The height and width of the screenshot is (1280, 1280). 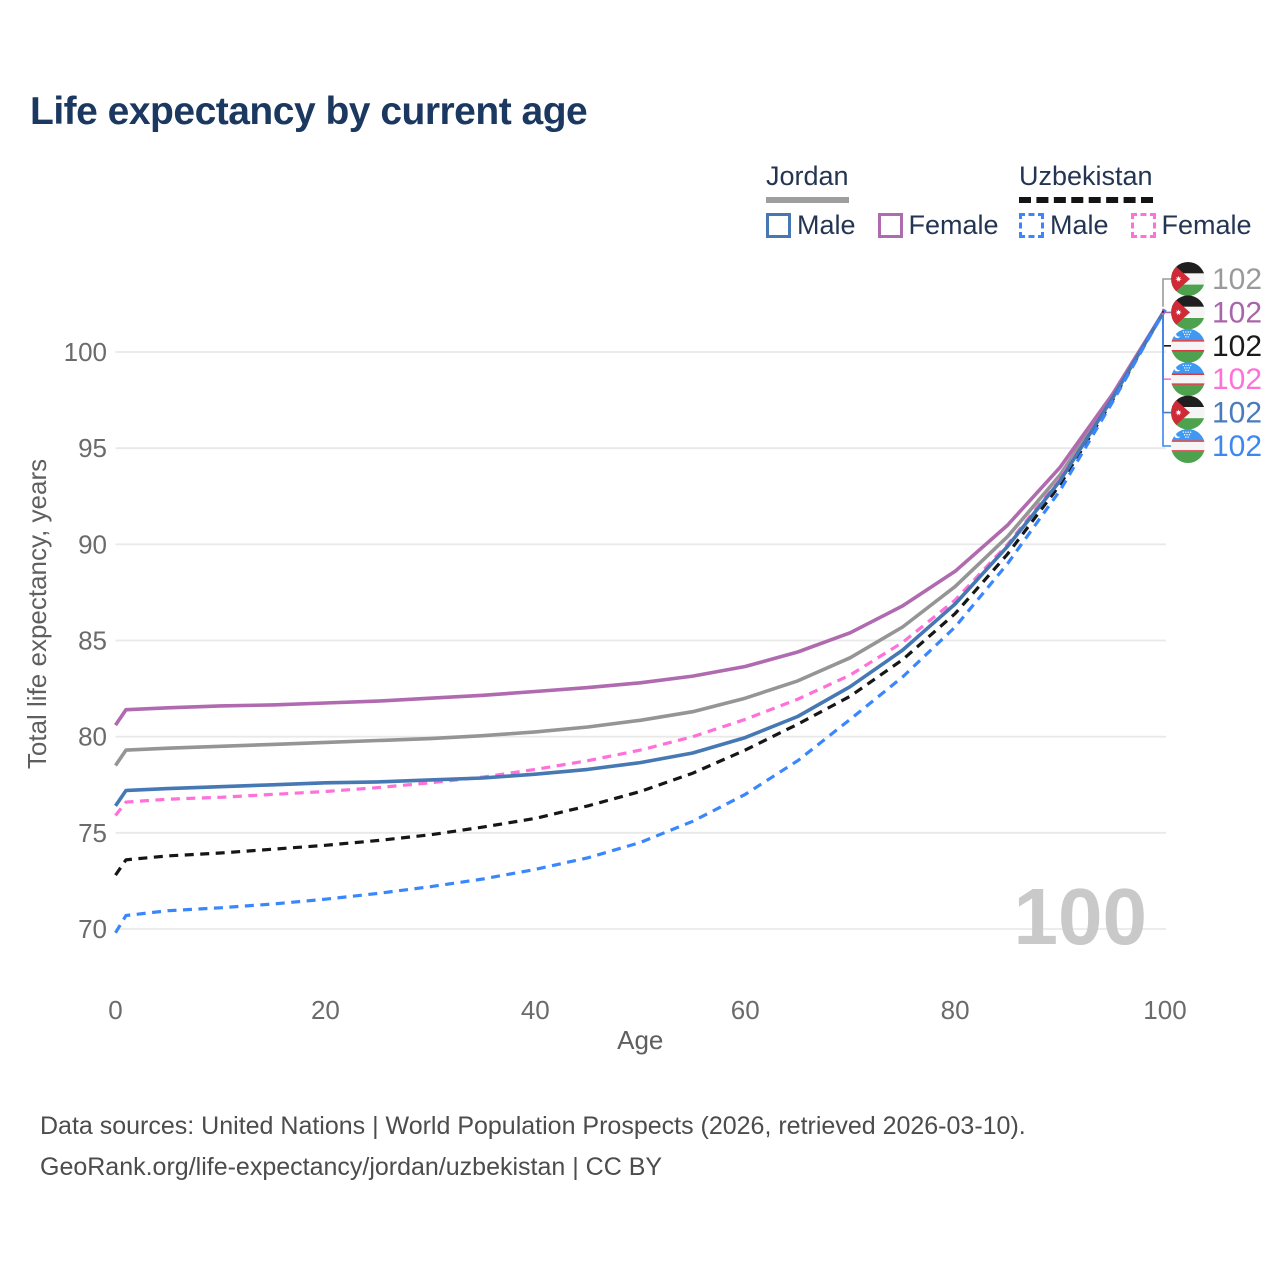 I want to click on legend-item-jordan-female: Female, so click(x=938, y=225).